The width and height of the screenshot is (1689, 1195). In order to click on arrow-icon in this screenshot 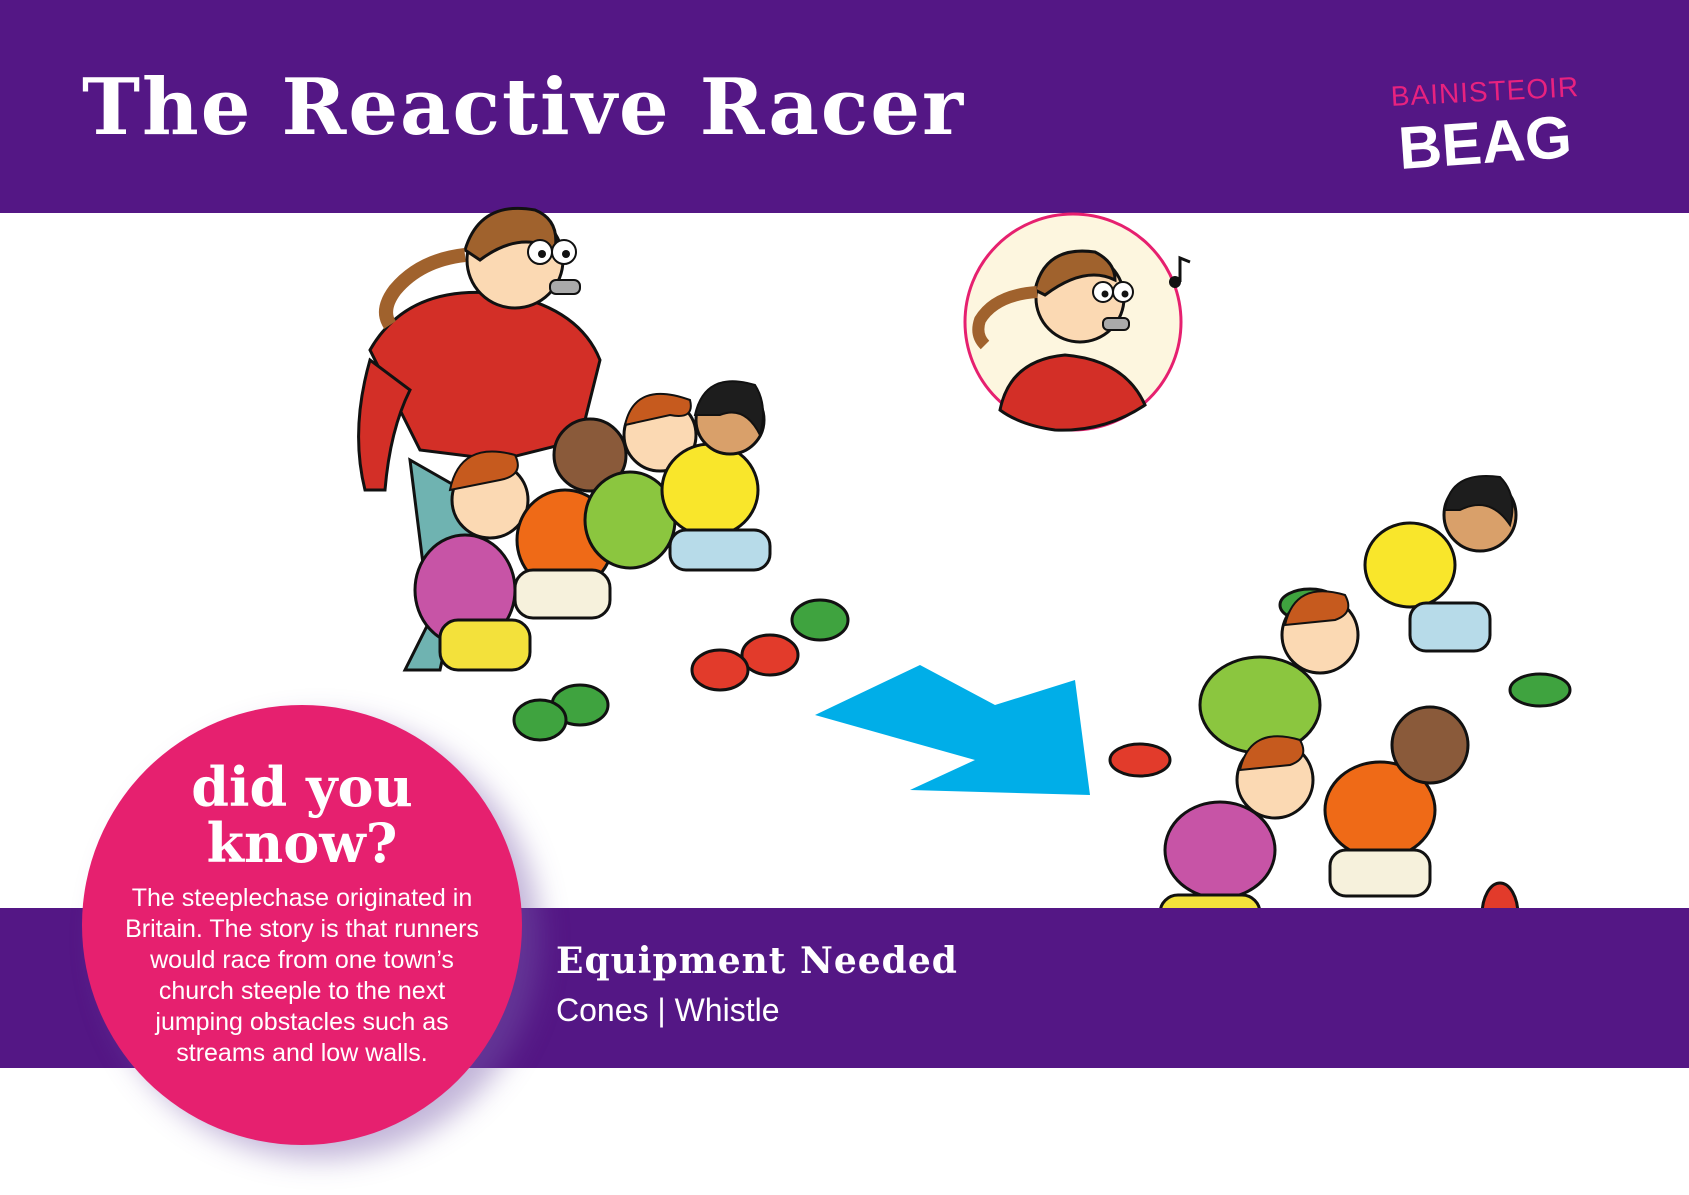, I will do `click(952, 730)`.